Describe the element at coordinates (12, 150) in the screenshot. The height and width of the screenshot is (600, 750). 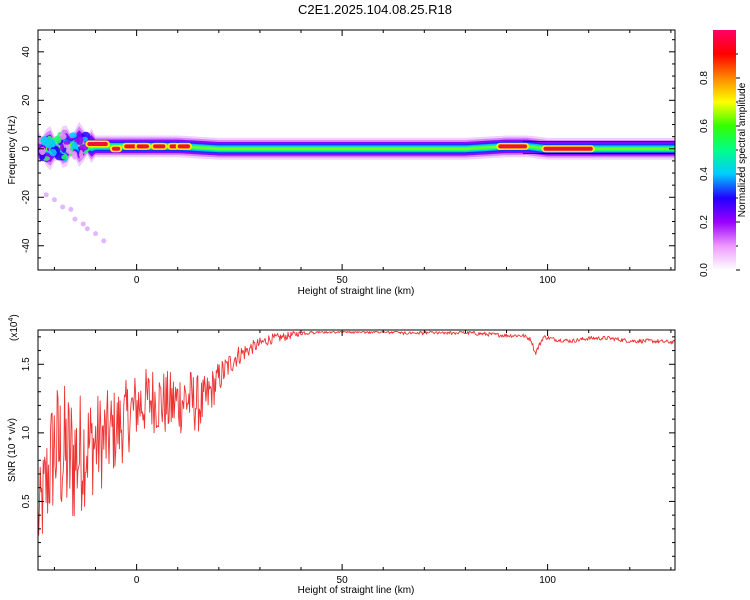
I see `spectrogram-ylabel: Frequency (Hz)` at that location.